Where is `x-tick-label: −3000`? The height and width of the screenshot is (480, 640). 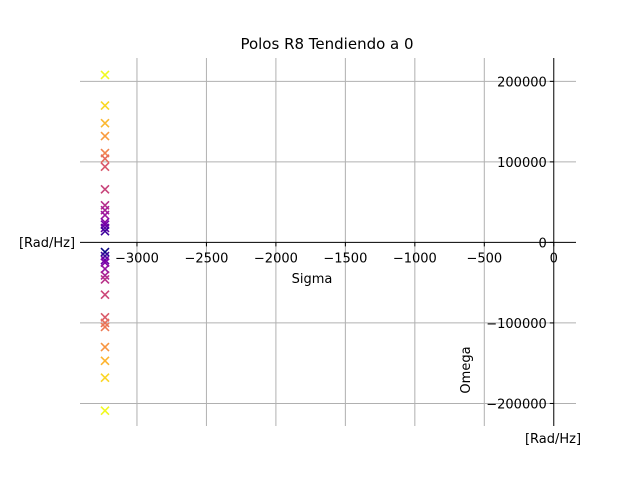
x-tick-label: −3000 is located at coordinates (137, 258).